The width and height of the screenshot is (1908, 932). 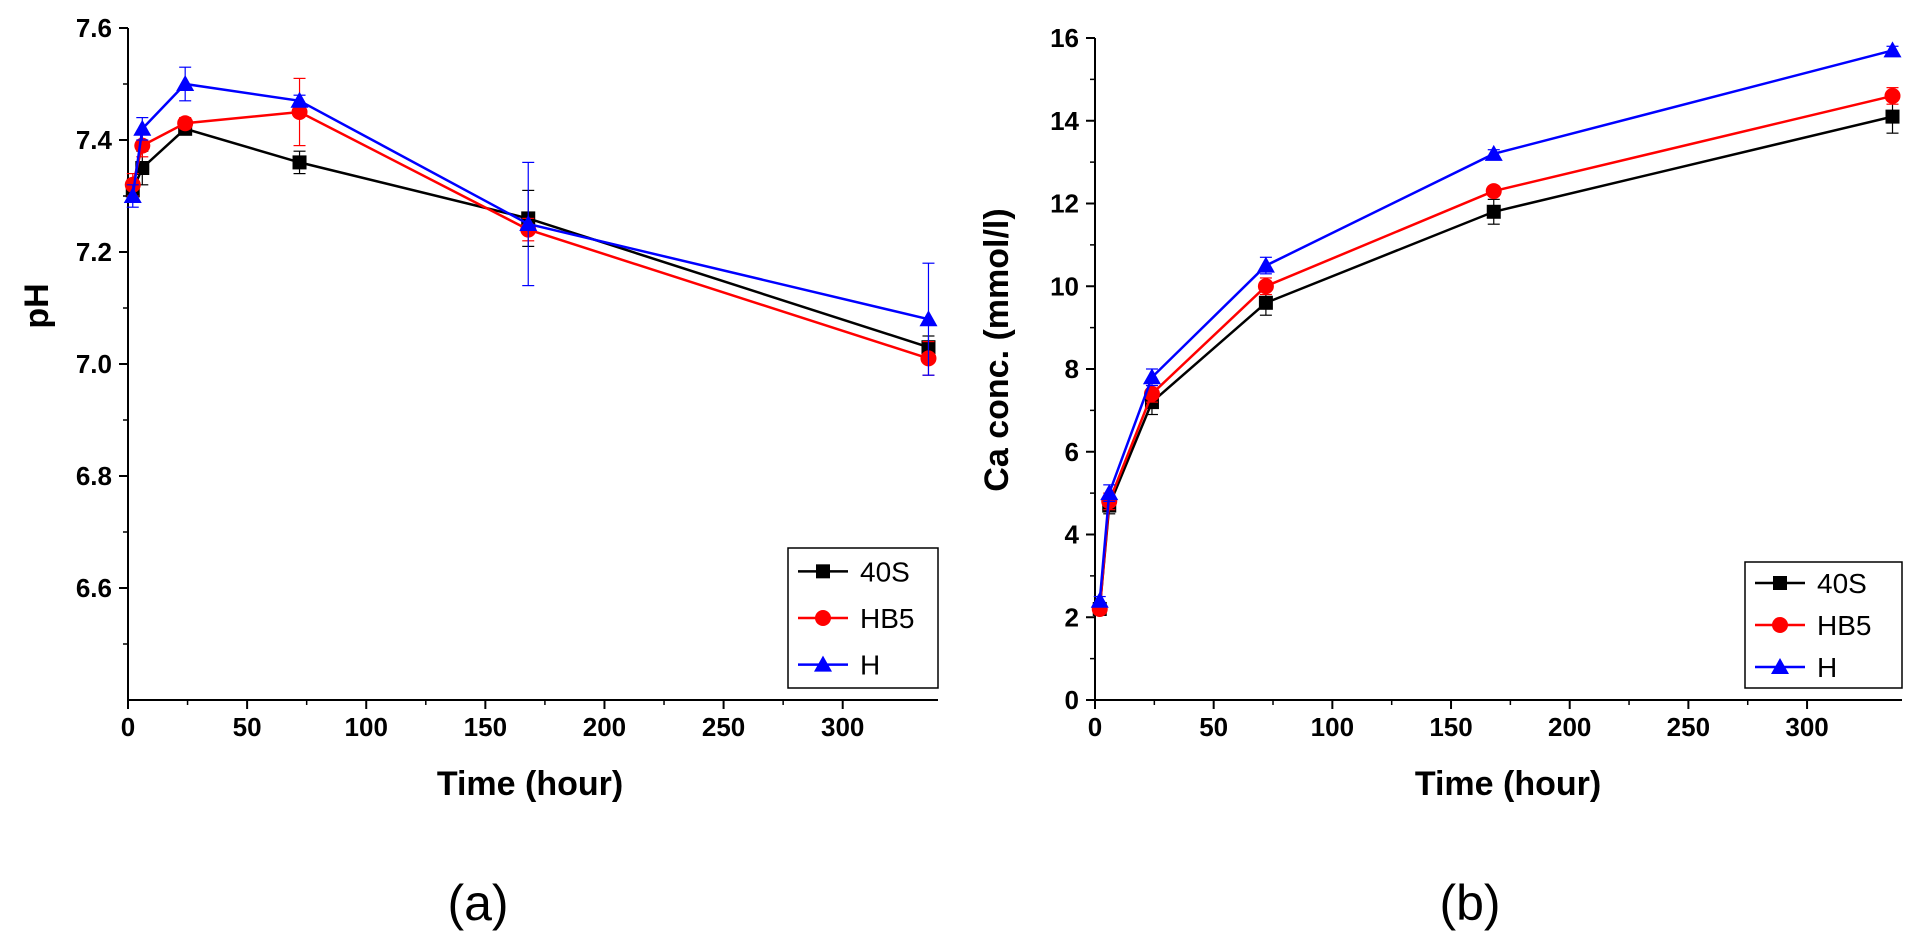 I want to click on panel-label-a: (a), so click(x=477, y=903).